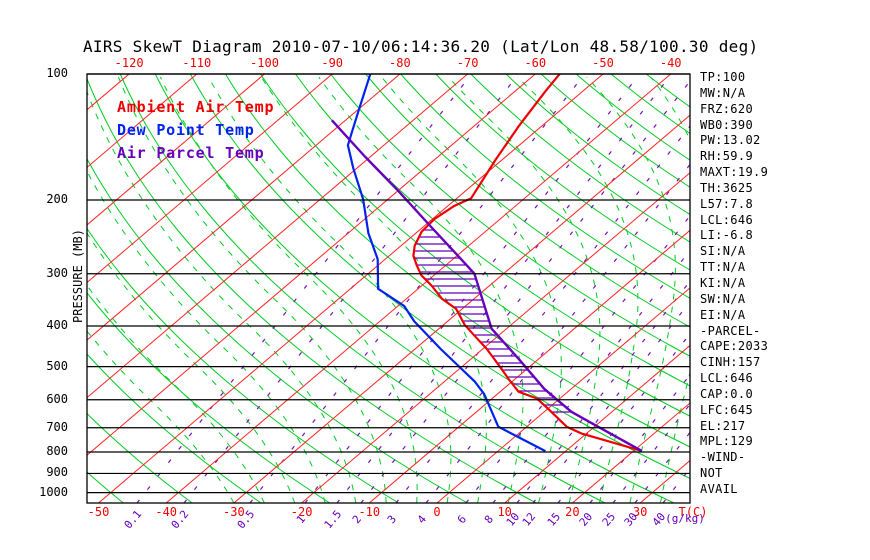 The height and width of the screenshot is (560, 870). I want to click on pressure-tick-label: 200, so click(57, 199).